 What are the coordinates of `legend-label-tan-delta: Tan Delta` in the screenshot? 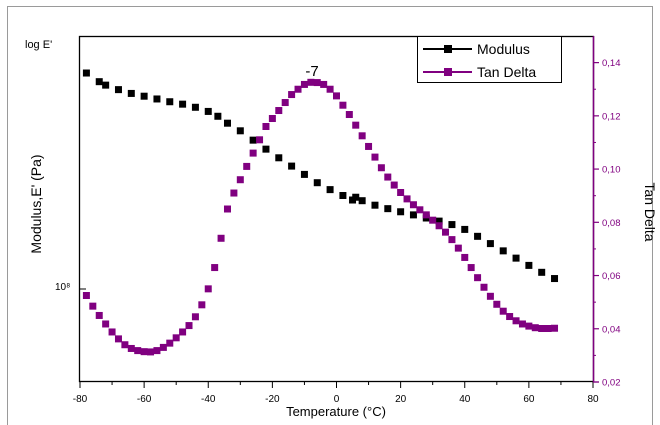 It's located at (506, 72).